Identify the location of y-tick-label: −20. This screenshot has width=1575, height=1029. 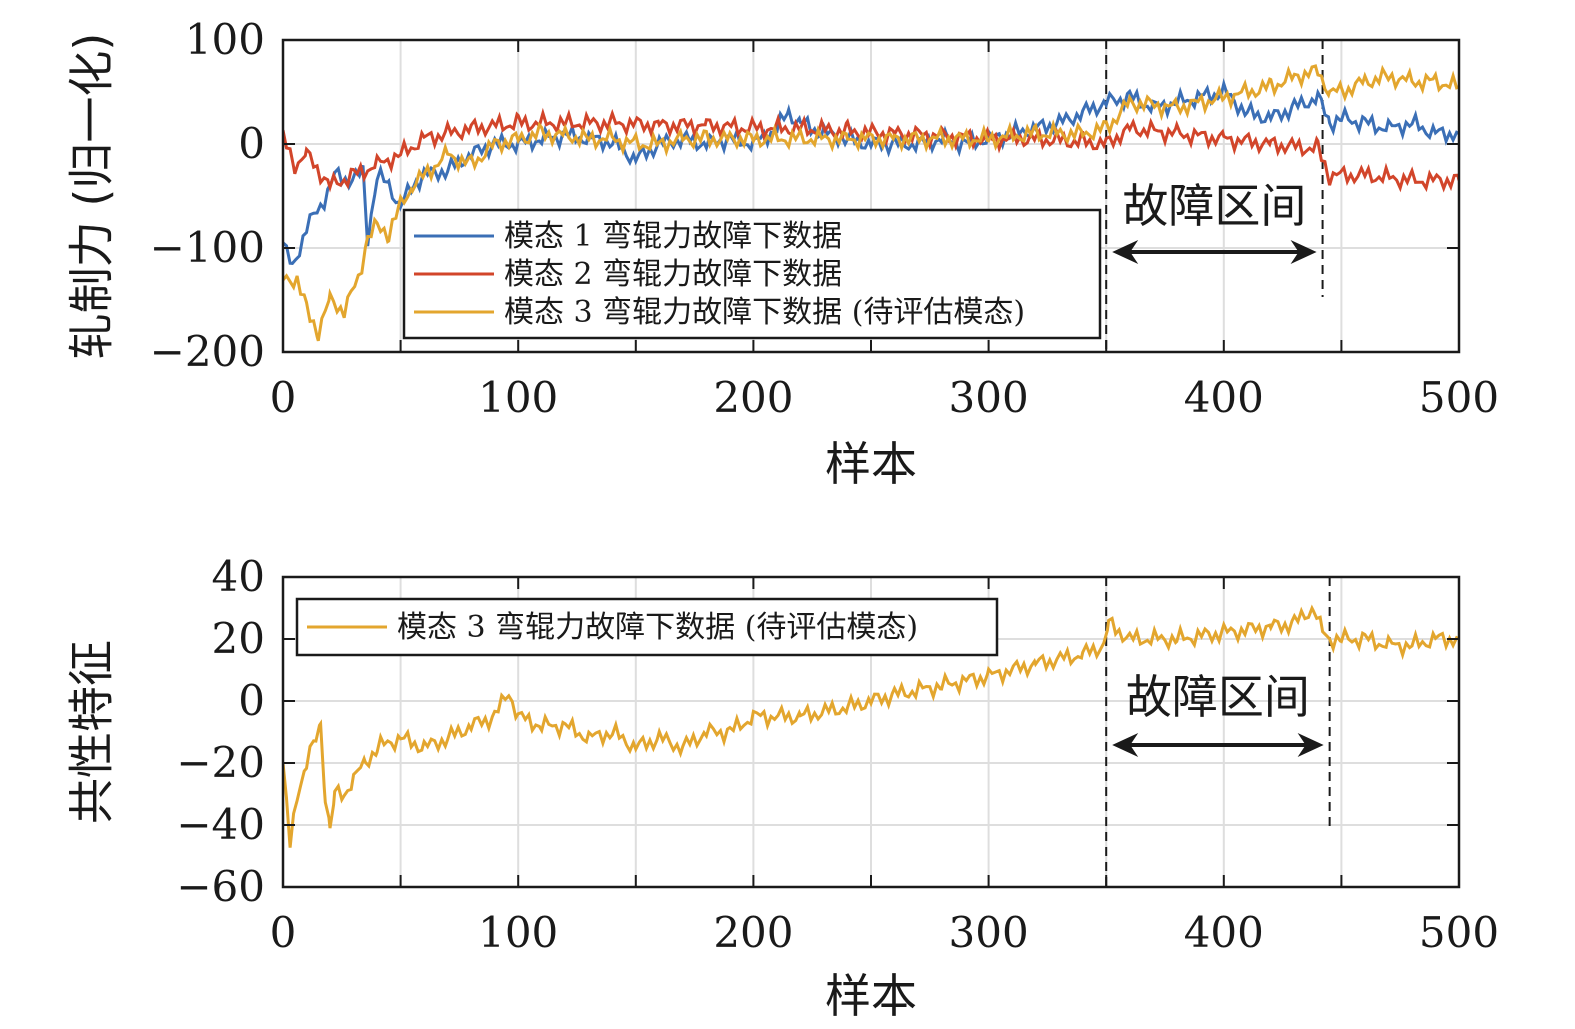
(220, 762).